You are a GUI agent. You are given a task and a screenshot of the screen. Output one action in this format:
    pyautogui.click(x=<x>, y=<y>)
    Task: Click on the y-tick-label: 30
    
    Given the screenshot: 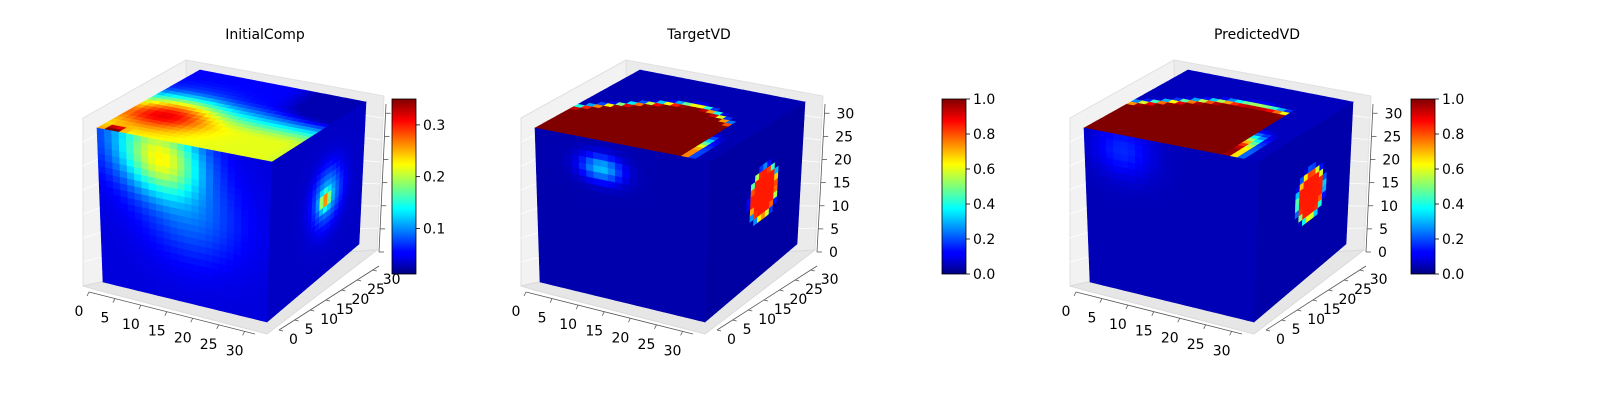 What is the action you would take?
    pyautogui.click(x=1379, y=280)
    